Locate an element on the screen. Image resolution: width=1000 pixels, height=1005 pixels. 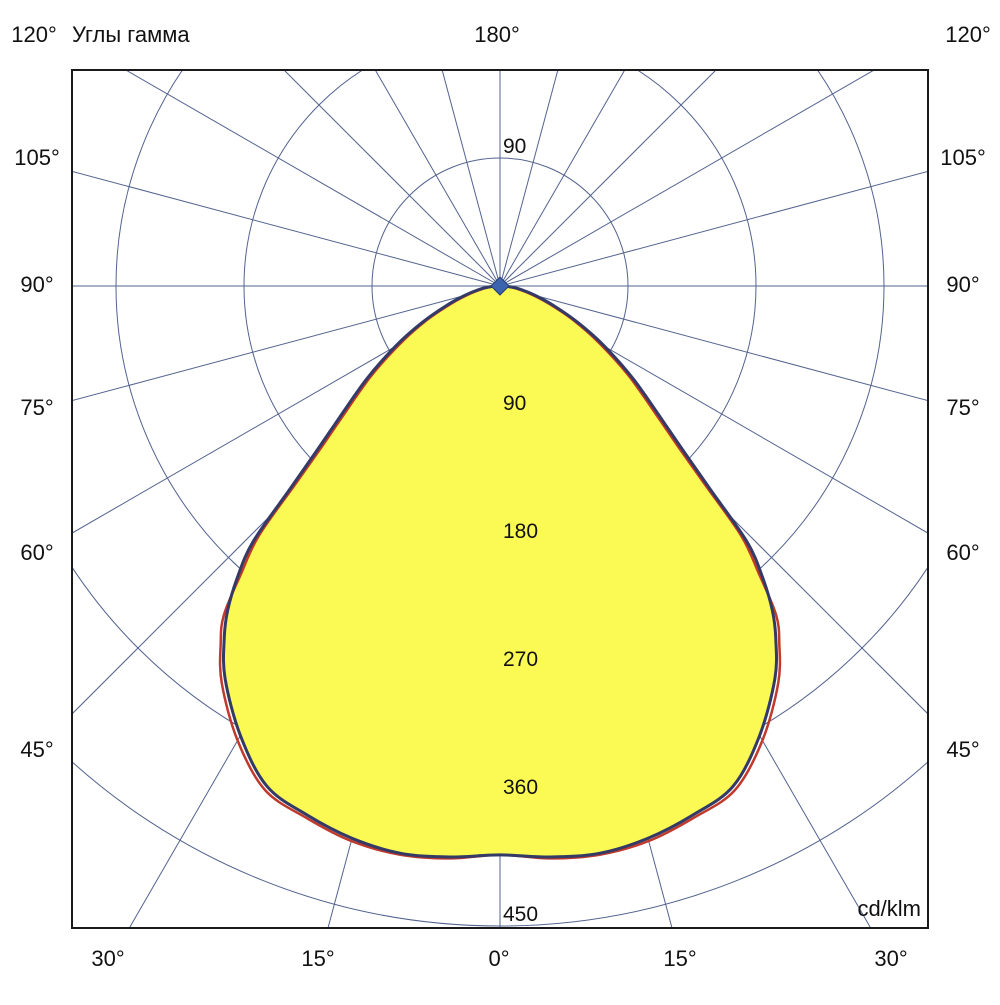
ring-label-180: 180 is located at coordinates (520, 531).